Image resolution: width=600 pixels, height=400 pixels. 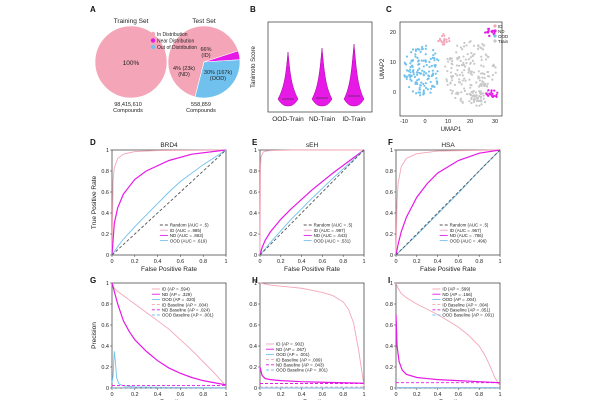 I want to click on legend-entry: ID, so click(x=500, y=26).